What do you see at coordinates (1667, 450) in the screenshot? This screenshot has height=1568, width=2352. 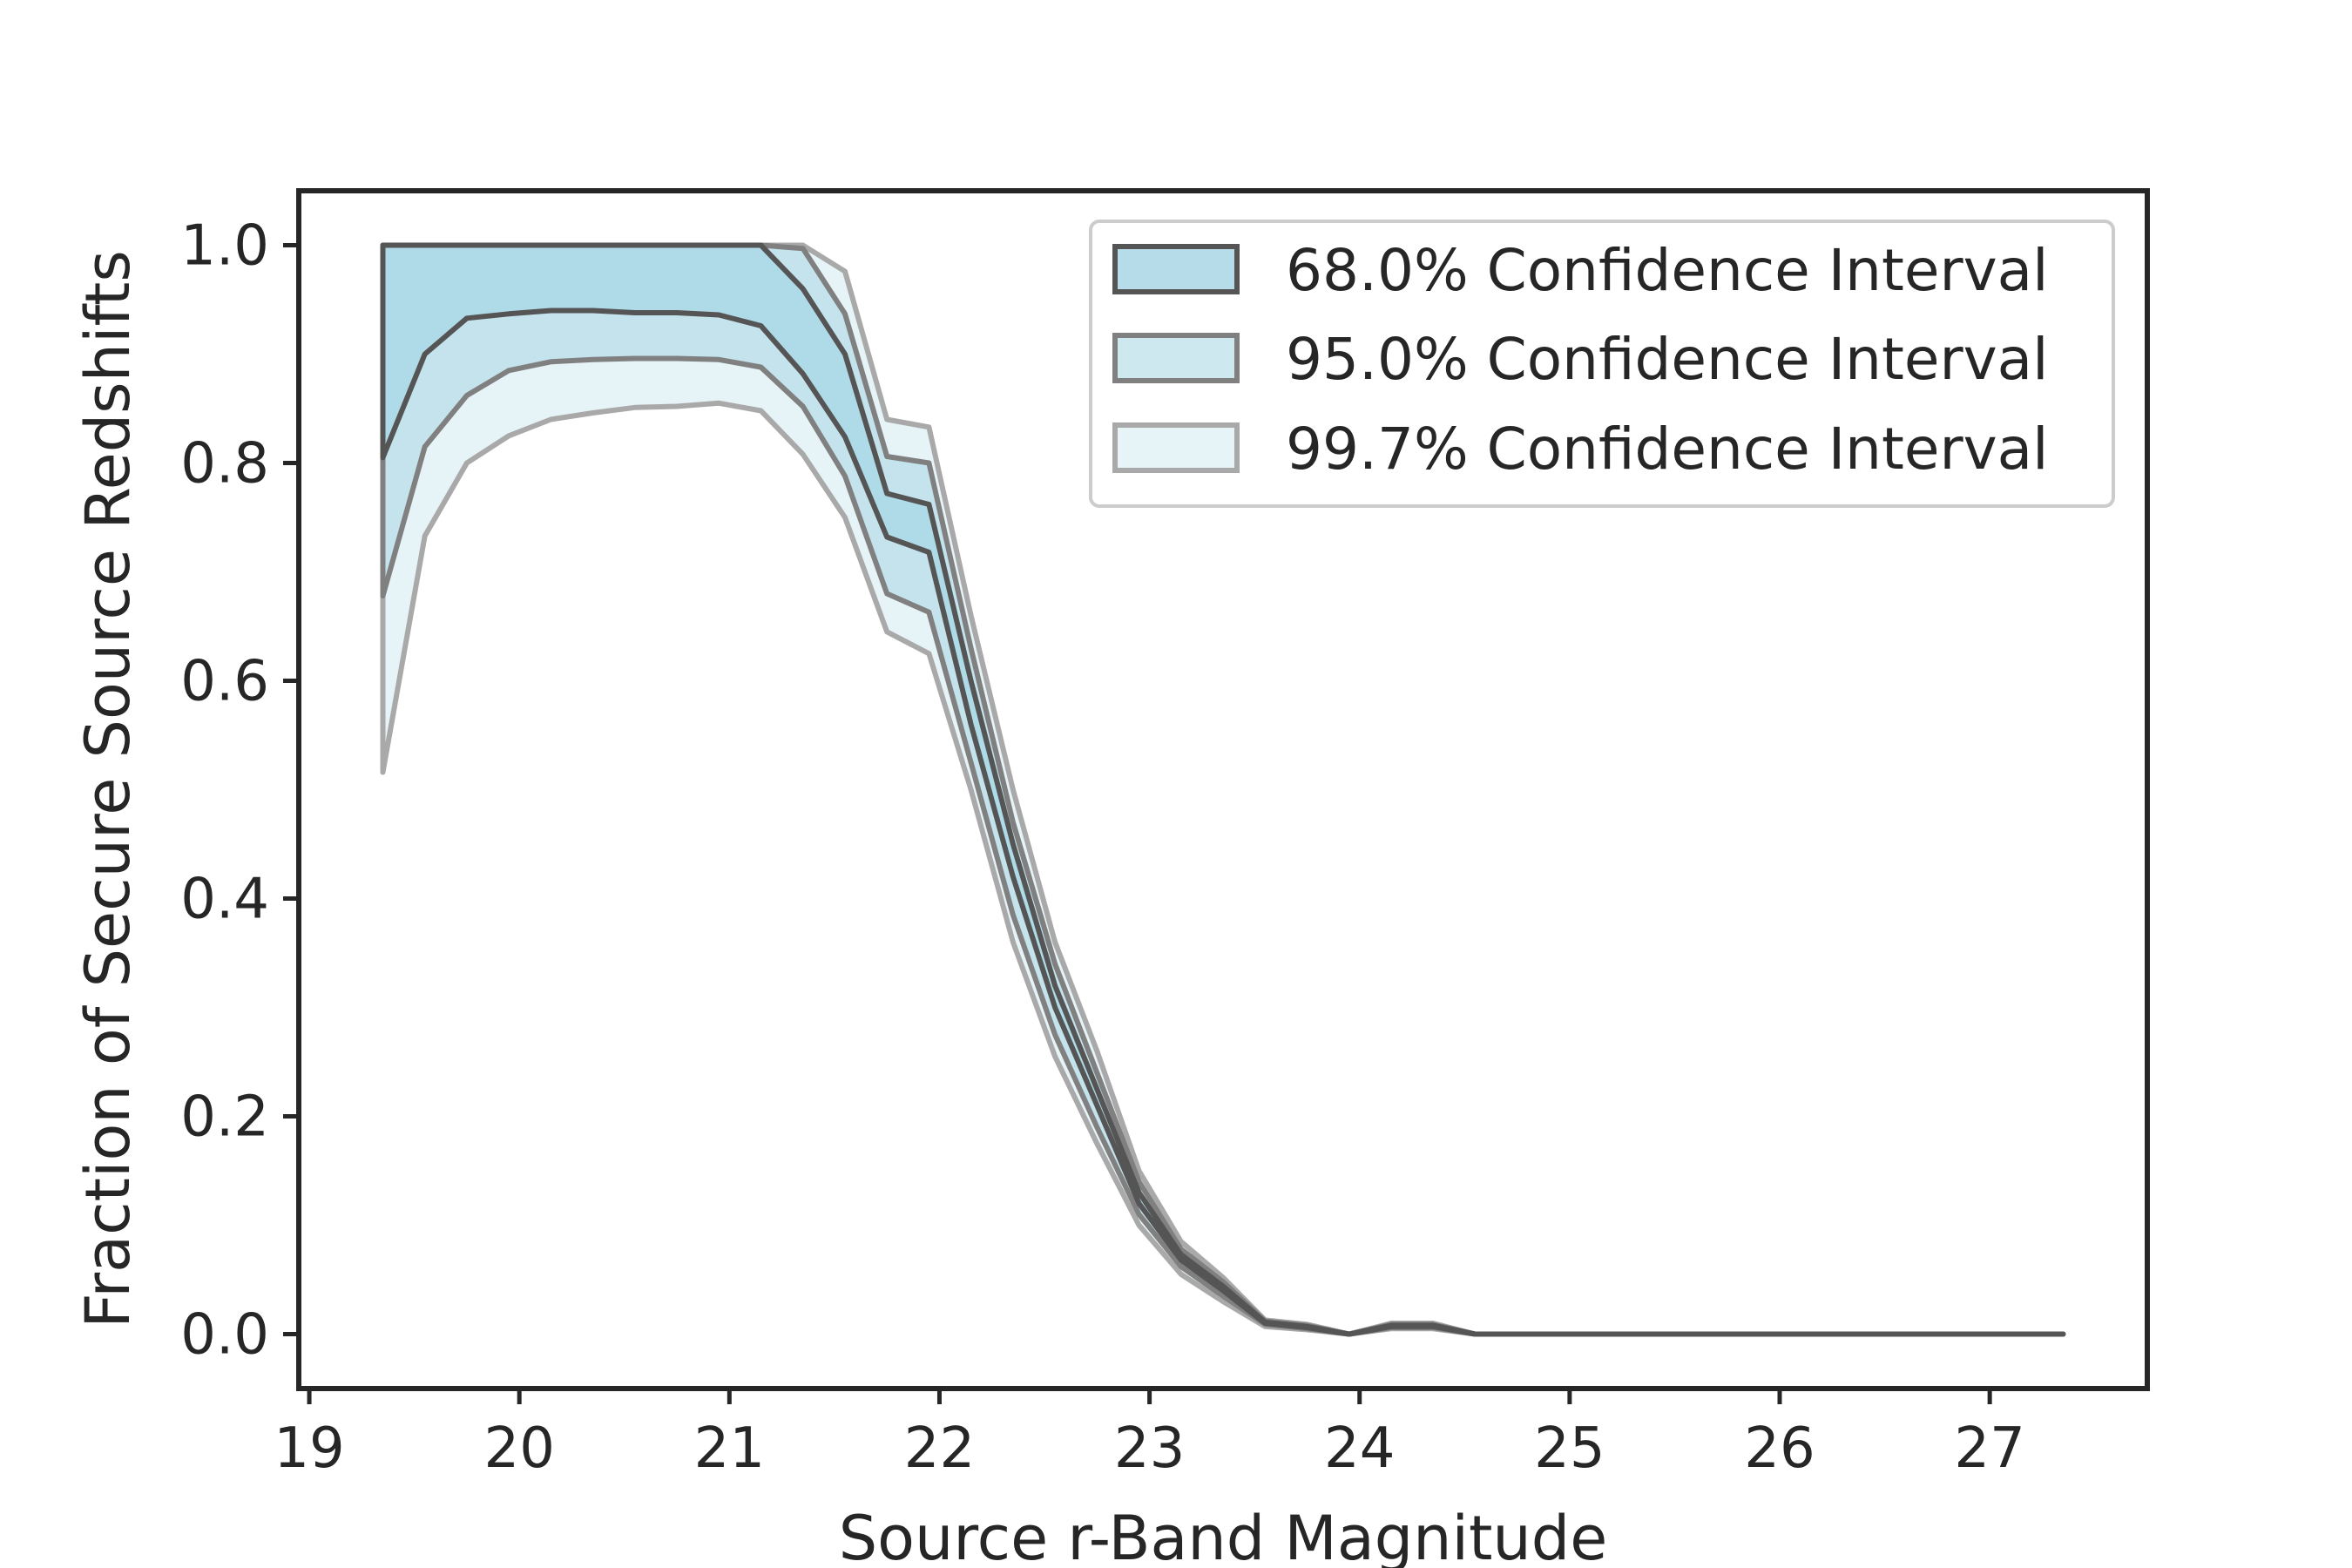 I see `legend-label-997: 99.7% Confidence Interval` at bounding box center [1667, 450].